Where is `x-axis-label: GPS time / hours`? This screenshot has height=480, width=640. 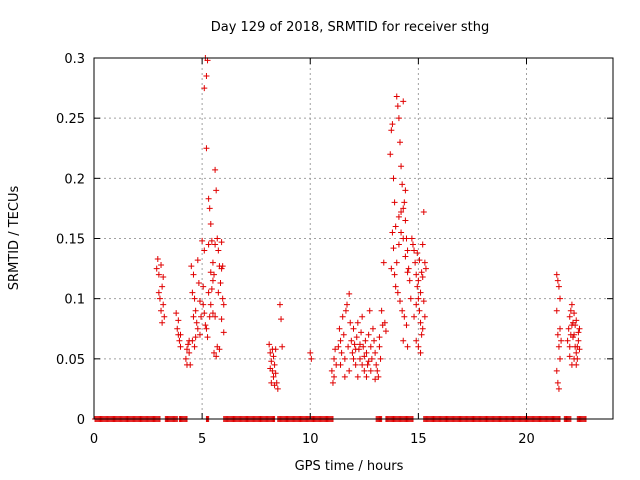 x-axis-label: GPS time / hours is located at coordinates (349, 466).